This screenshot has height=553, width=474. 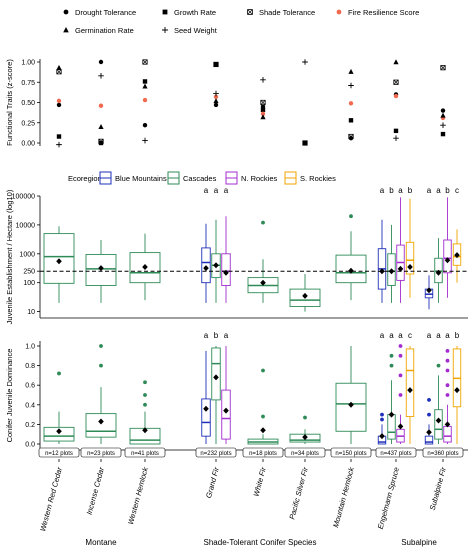 What do you see at coordinates (23, 197) in the screenshot?
I see `y-tick-label: 100000` at bounding box center [23, 197].